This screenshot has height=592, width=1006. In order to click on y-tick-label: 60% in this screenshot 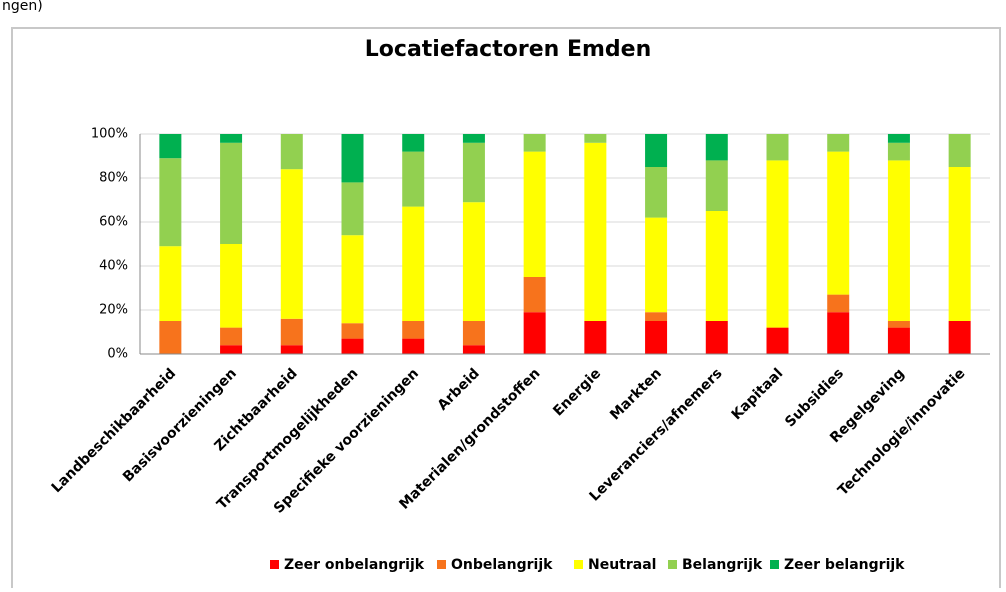, I will do `click(113, 222)`.